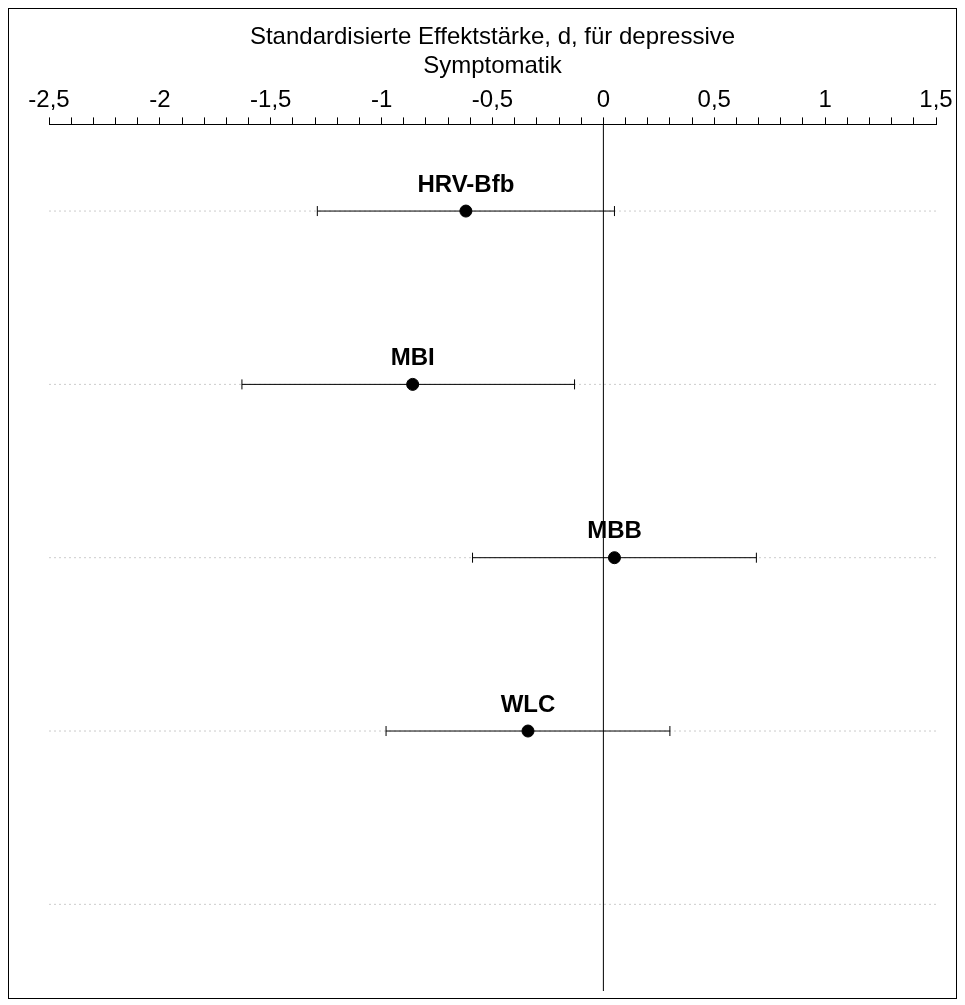 The image size is (965, 1005). Describe the element at coordinates (714, 98) in the screenshot. I see `x-tick-label: 0,5` at that location.